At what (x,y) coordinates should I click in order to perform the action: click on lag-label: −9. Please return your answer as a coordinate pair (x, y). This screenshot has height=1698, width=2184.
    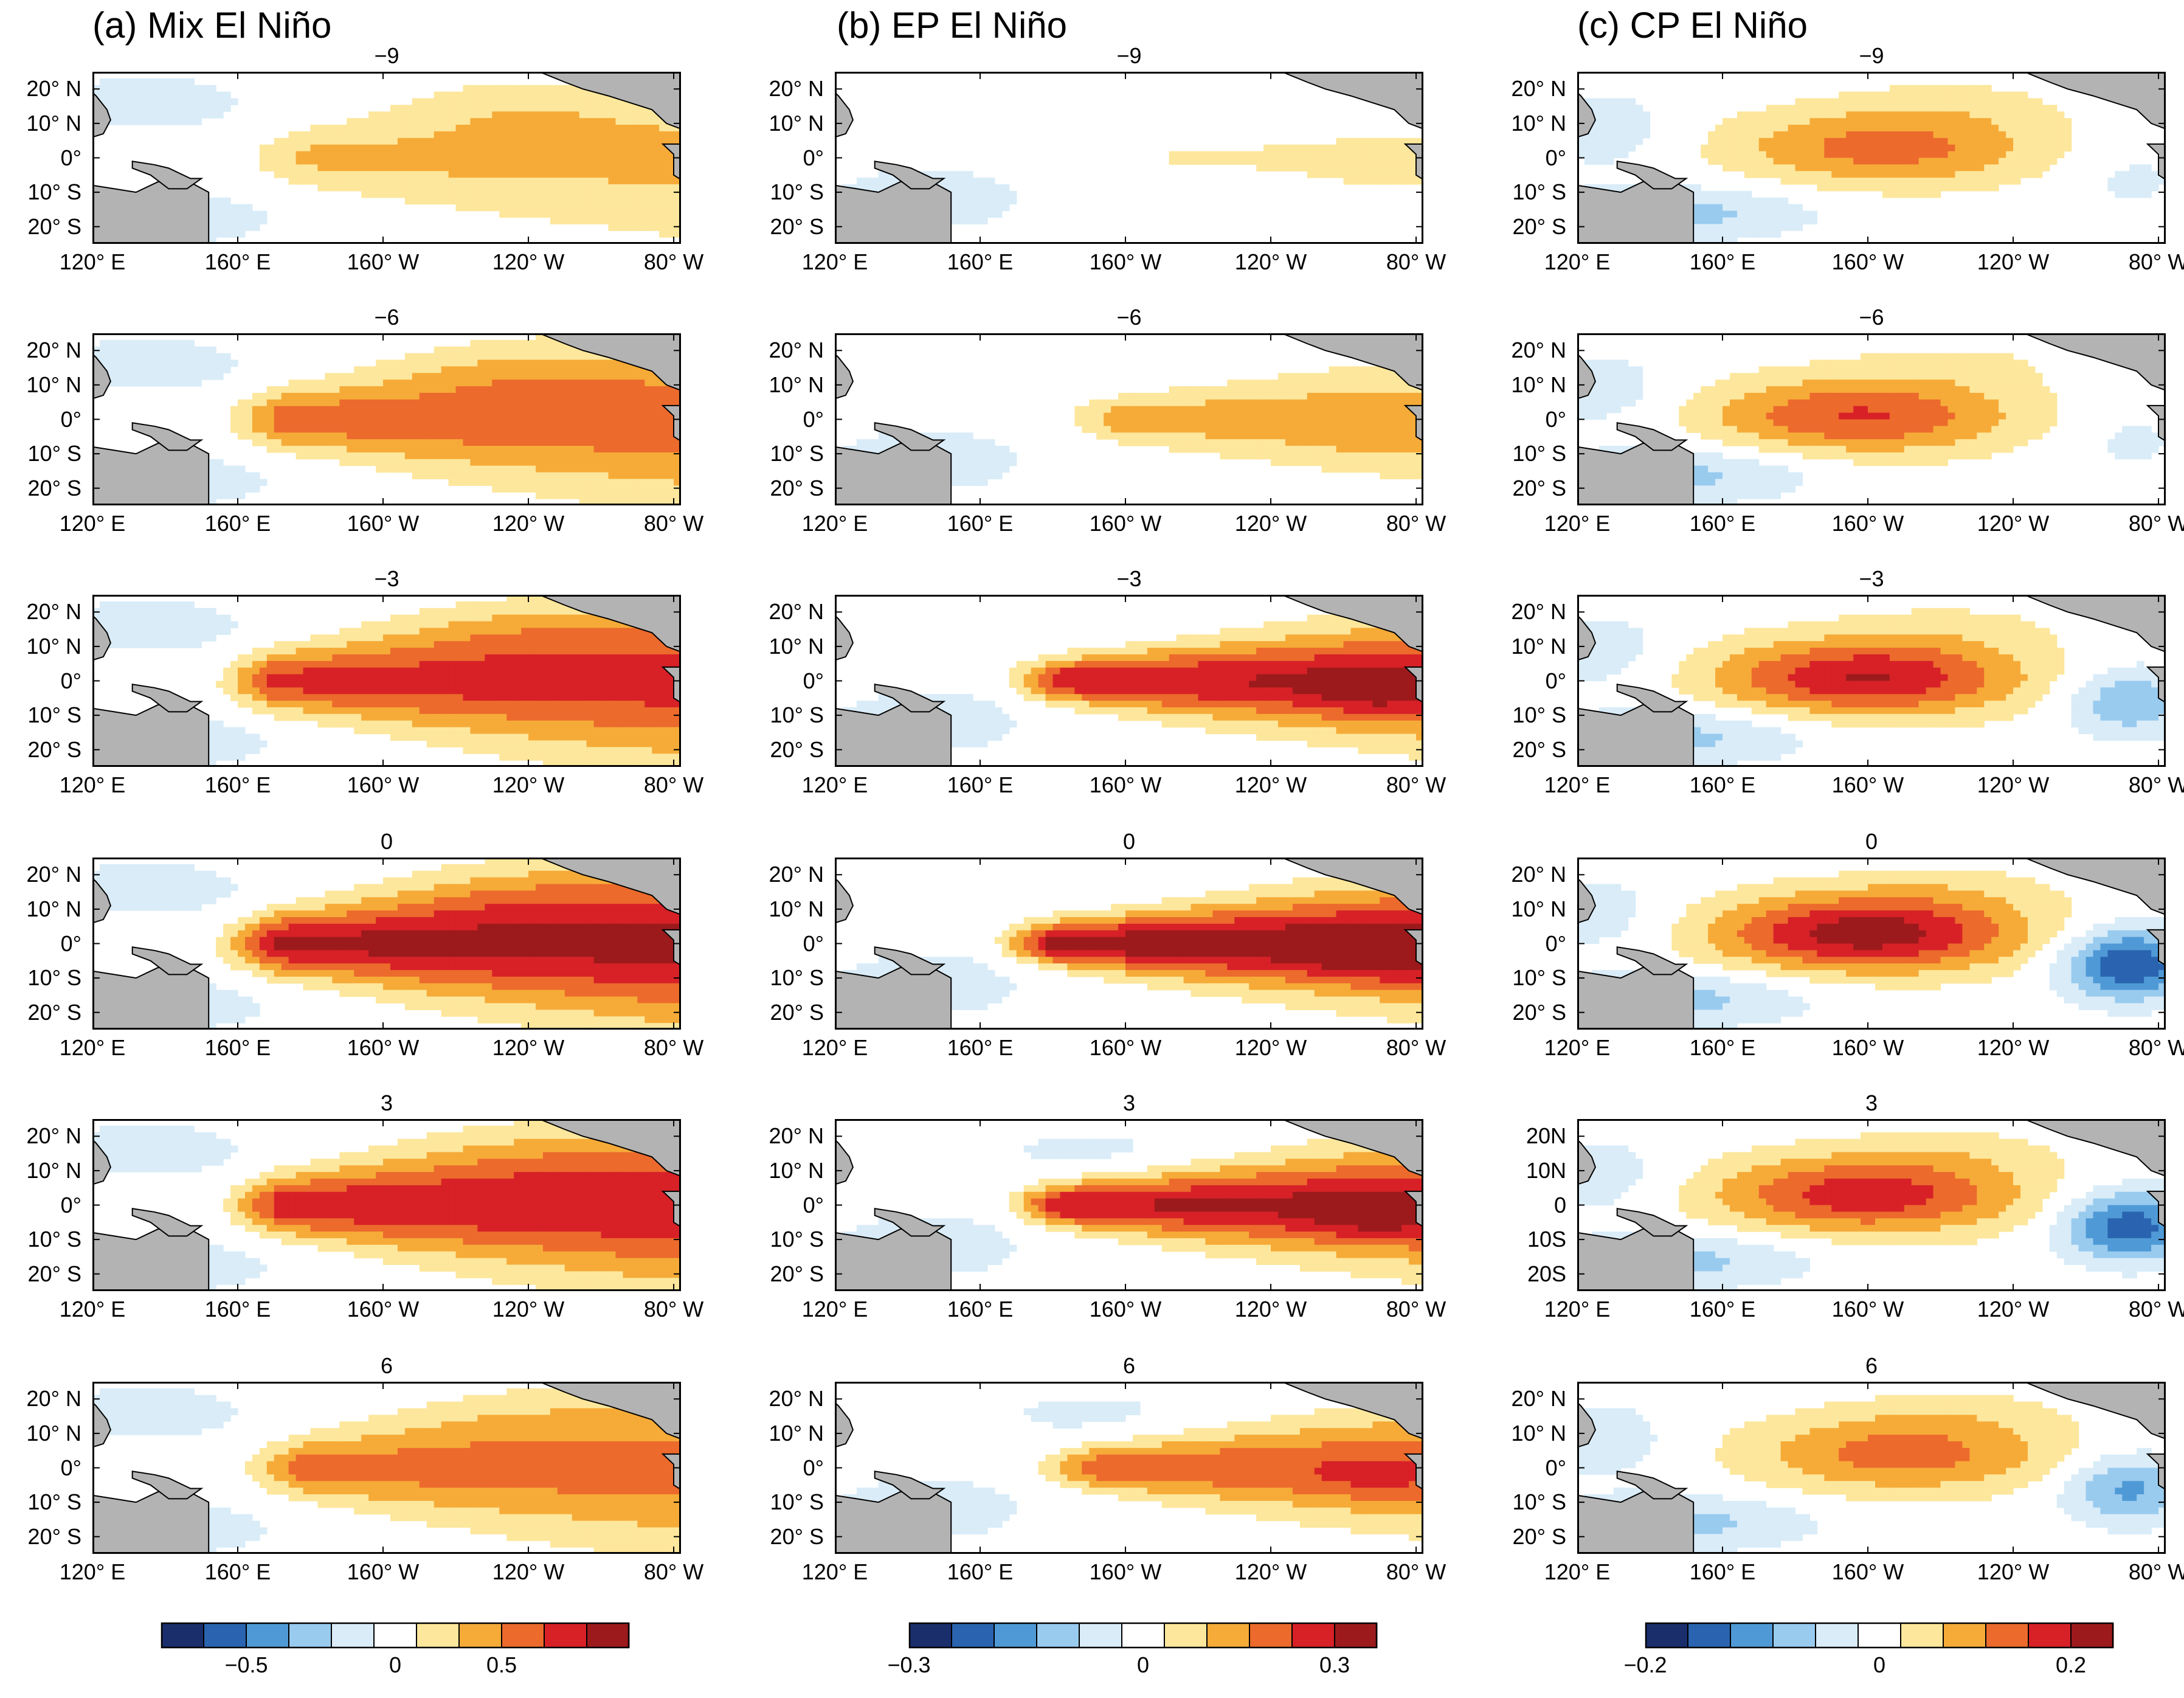
    Looking at the image, I should click on (386, 56).